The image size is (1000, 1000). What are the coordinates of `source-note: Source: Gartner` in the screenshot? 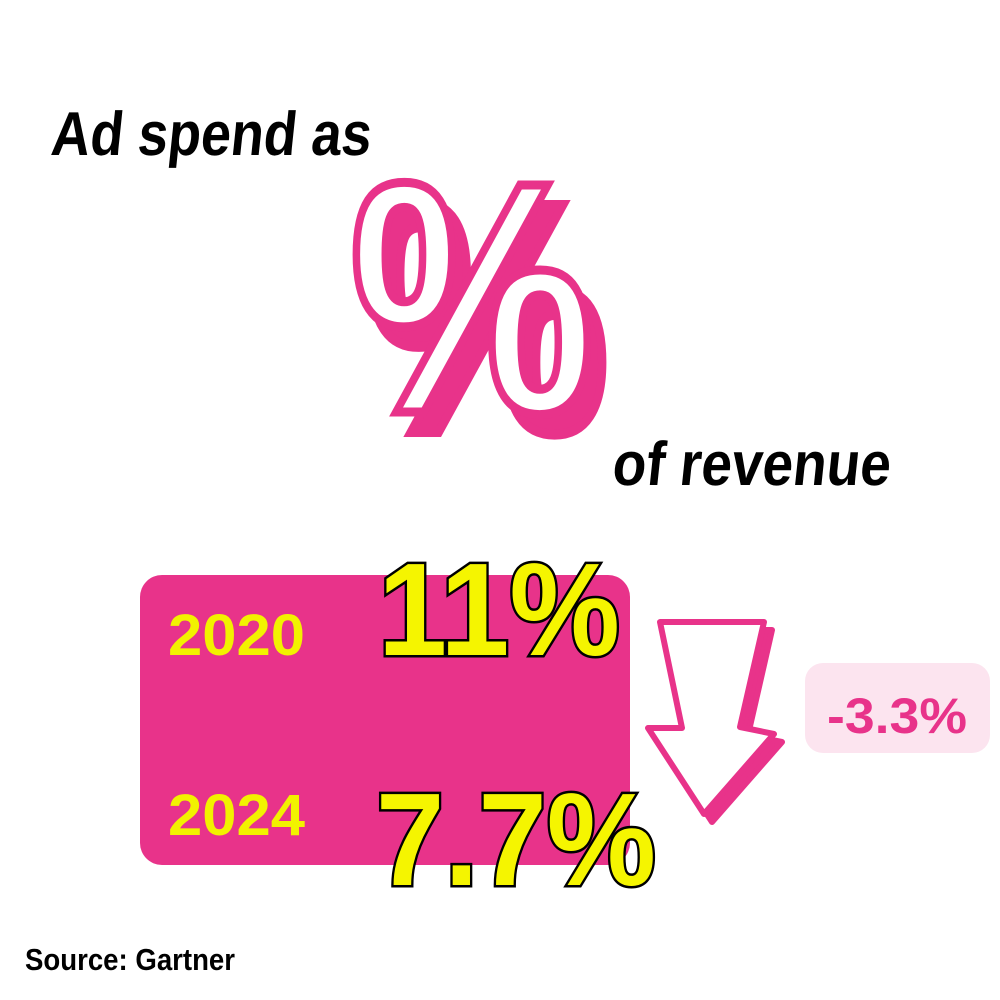 It's located at (130, 959).